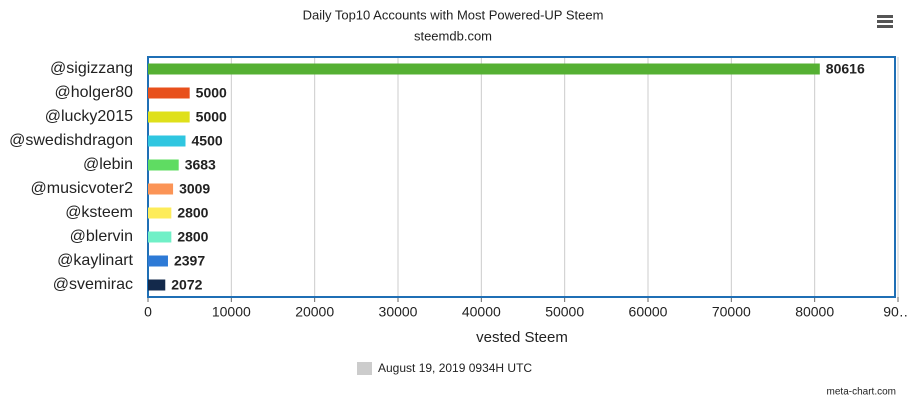  What do you see at coordinates (93, 284) in the screenshot?
I see `y-tick-label: @svemirac` at bounding box center [93, 284].